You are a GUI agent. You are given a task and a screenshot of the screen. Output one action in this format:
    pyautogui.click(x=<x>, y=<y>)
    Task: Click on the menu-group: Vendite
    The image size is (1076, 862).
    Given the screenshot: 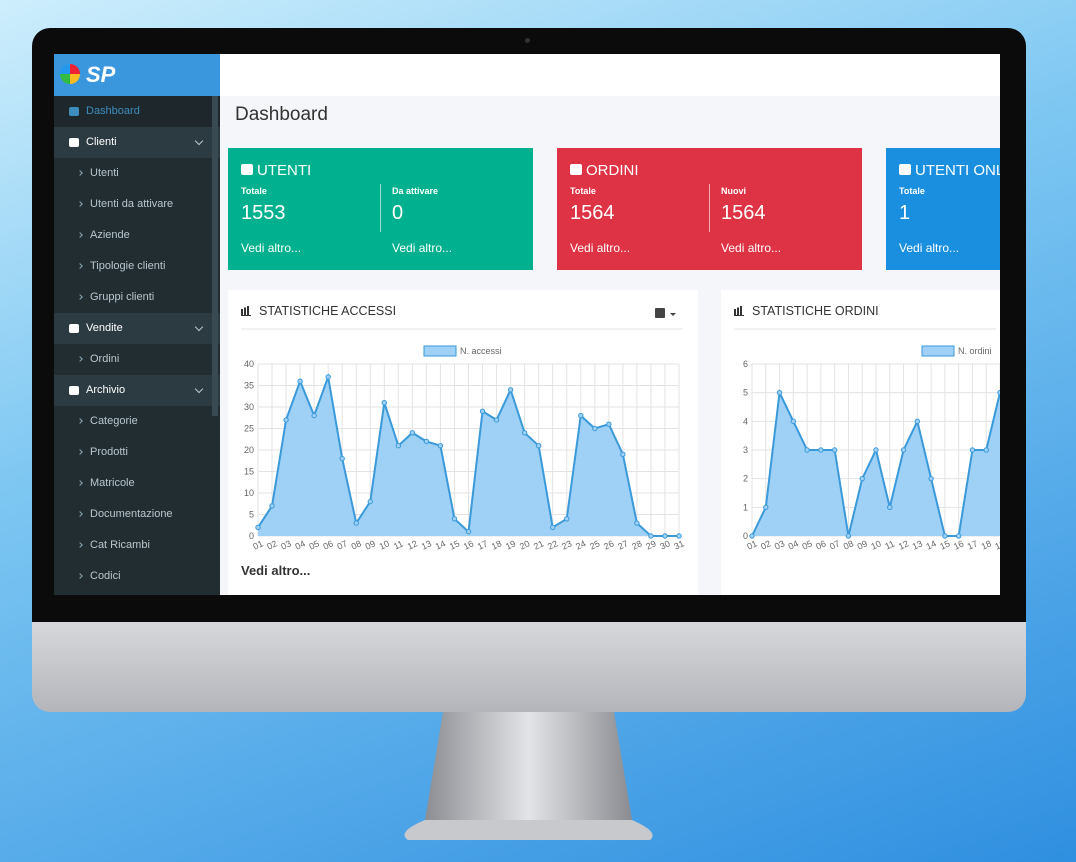 What is the action you would take?
    pyautogui.click(x=137, y=328)
    